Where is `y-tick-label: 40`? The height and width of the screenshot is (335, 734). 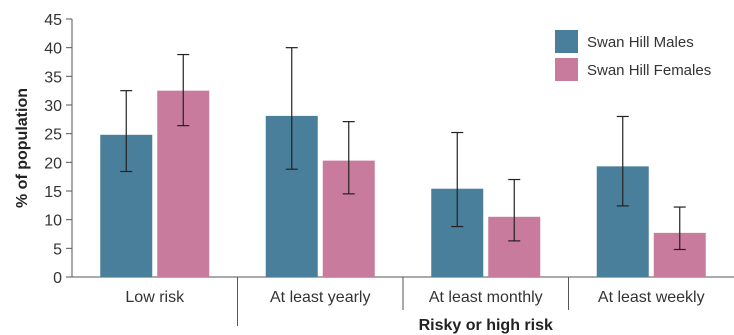 y-tick-label: 40 is located at coordinates (53, 49).